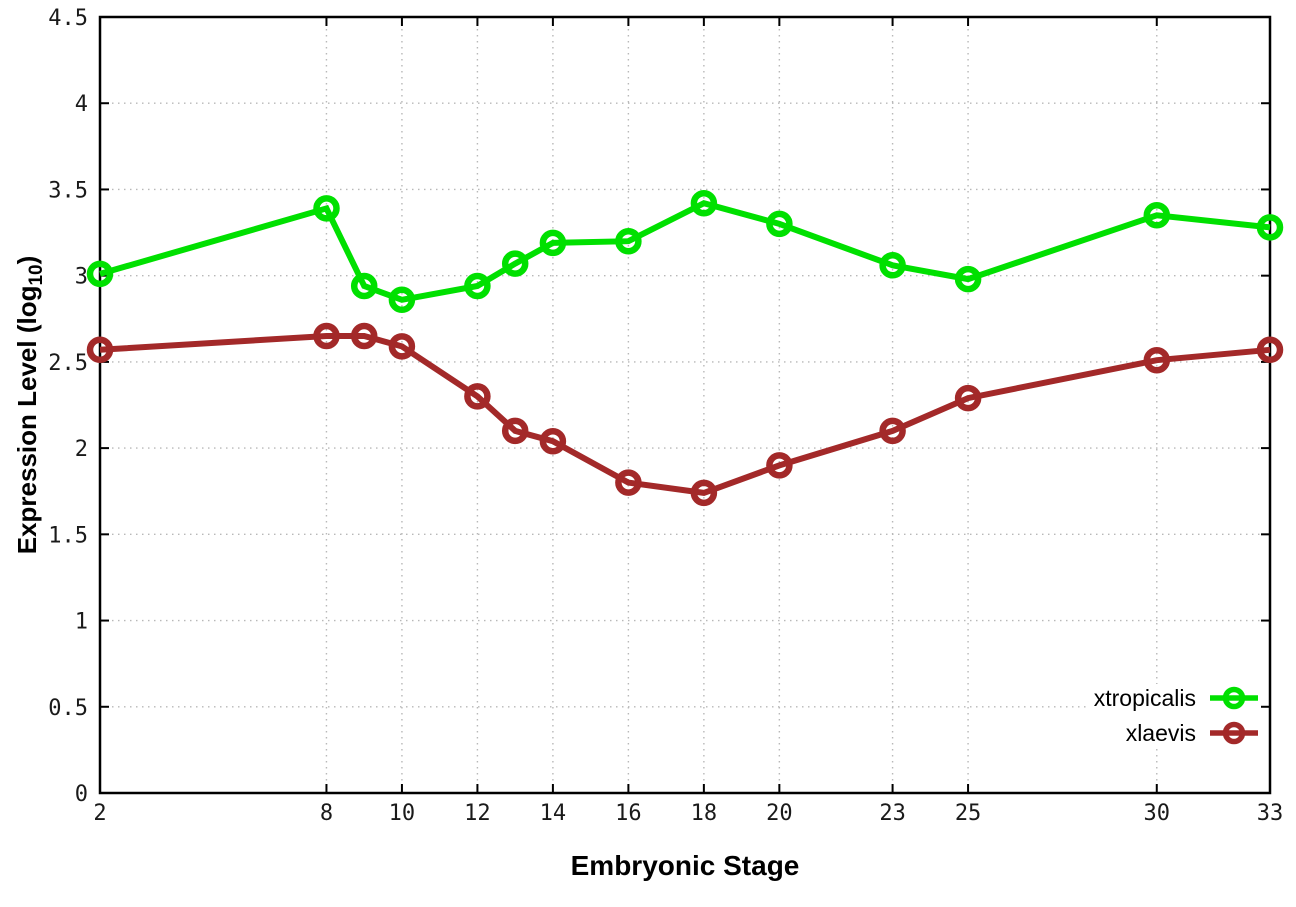 Image resolution: width=1296 pixels, height=907 pixels. What do you see at coordinates (68, 190) in the screenshot?
I see `y-tick-label: 3.5` at bounding box center [68, 190].